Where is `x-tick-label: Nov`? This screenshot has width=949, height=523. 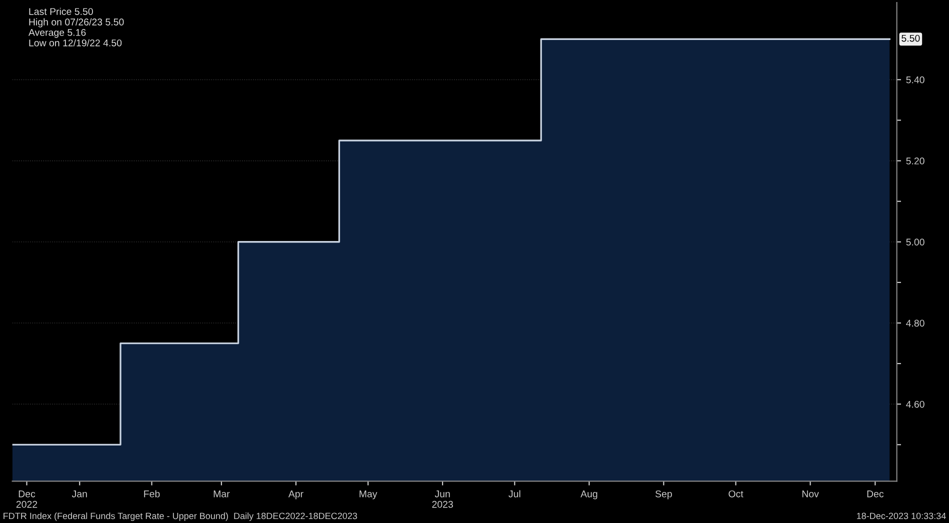 x-tick-label: Nov is located at coordinates (810, 494).